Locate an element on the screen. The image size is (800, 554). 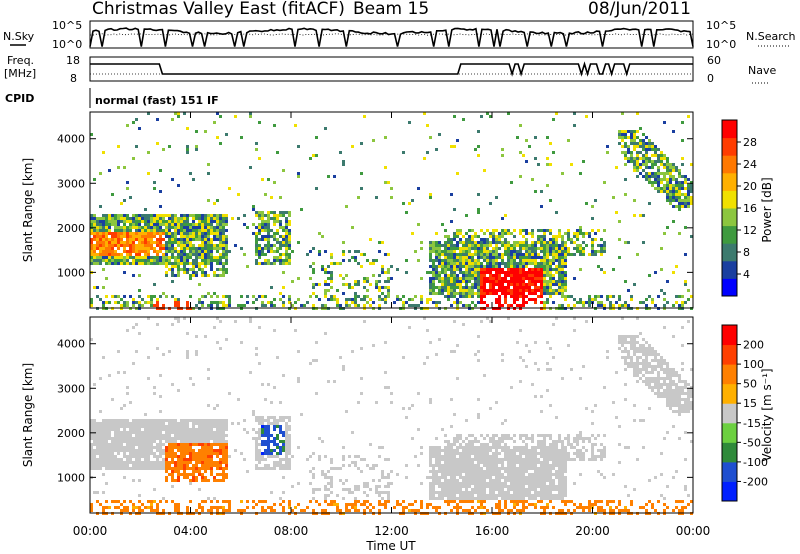
noise-left-tick-top: 10^5 is located at coordinates (67, 25).